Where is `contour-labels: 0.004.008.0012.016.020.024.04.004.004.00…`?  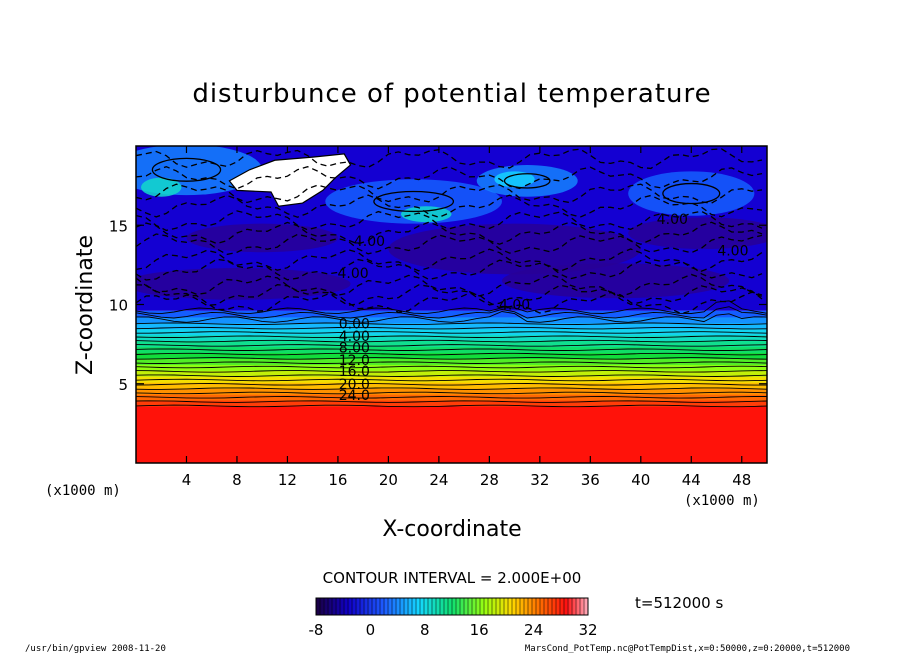
contour-labels: 0.004.008.0012.016.020.024.04.004.004.00… is located at coordinates (542, 308).